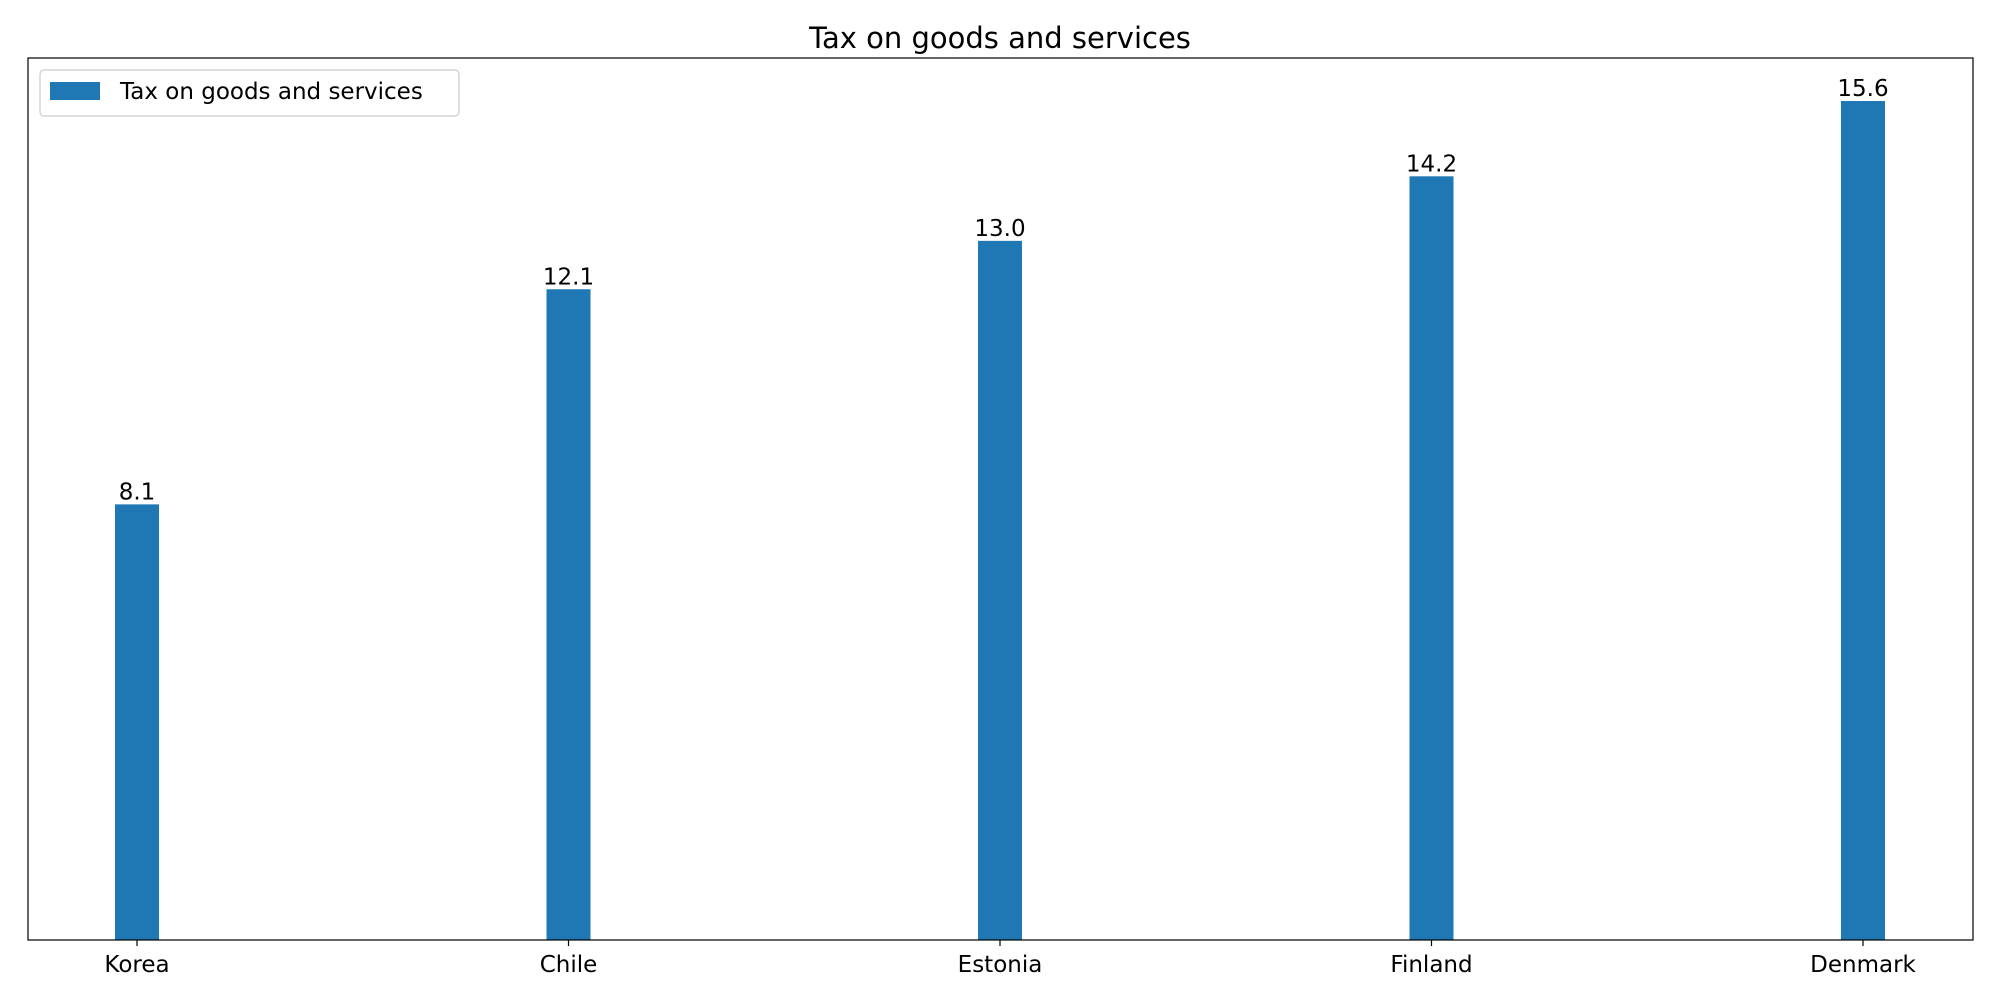 Image resolution: width=2000 pixels, height=1004 pixels. I want to click on bar-estonia, so click(1000, 590).